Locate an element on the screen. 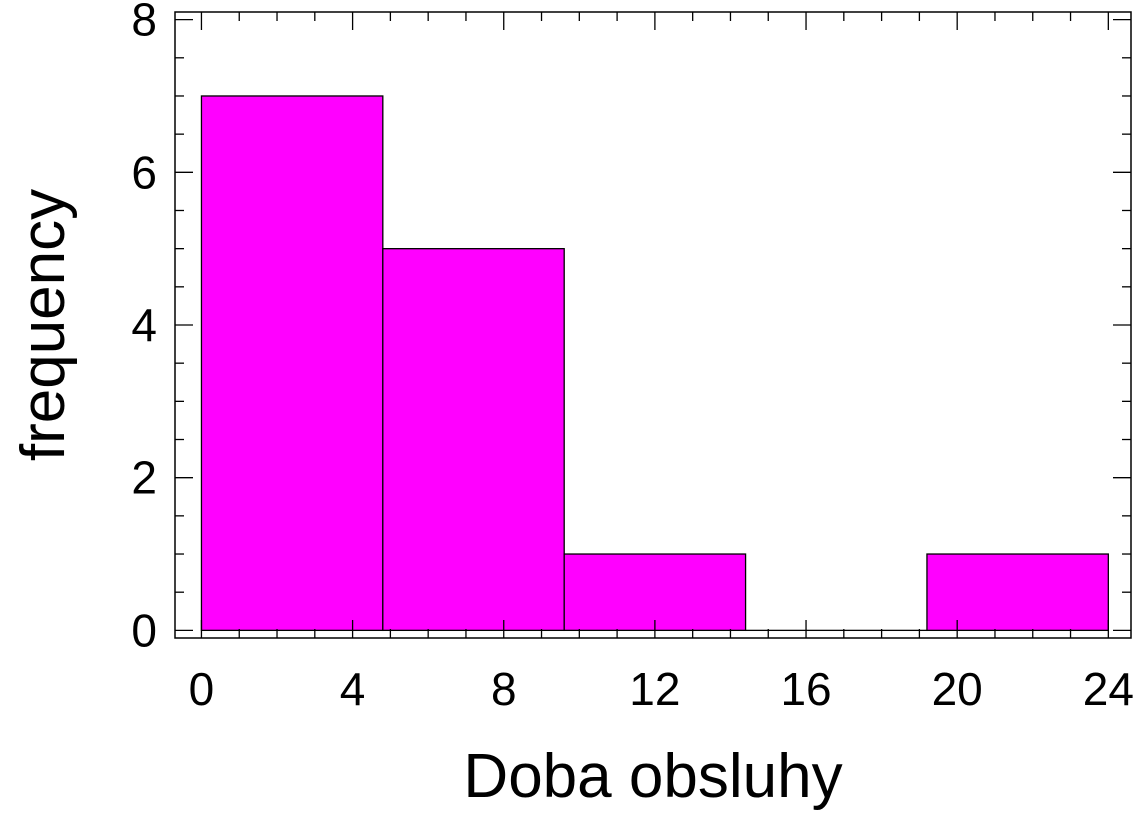  x-tick-label-3: 12 is located at coordinates (654, 689).